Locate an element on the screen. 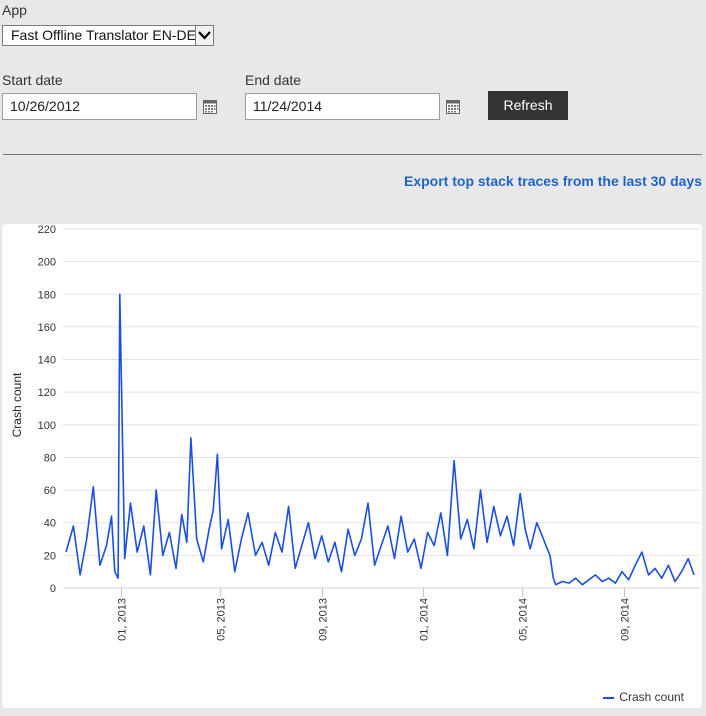 The width and height of the screenshot is (706, 716). x-tick-label: 01, 2013 is located at coordinates (122, 619).